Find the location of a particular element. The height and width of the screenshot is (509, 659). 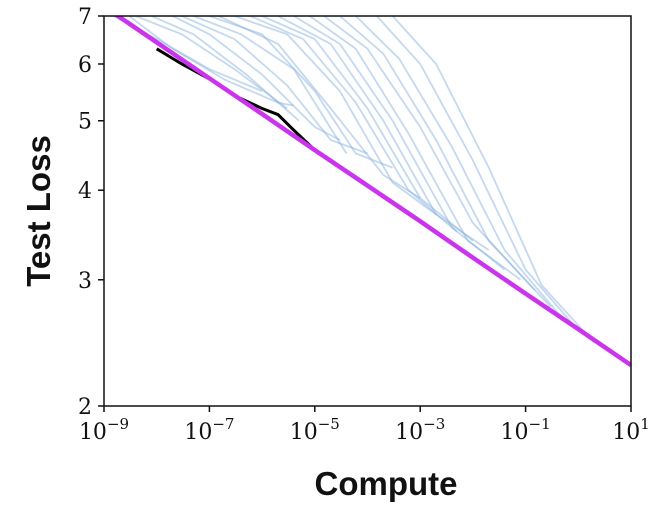

x-axis-title: Compute is located at coordinates (386, 483).